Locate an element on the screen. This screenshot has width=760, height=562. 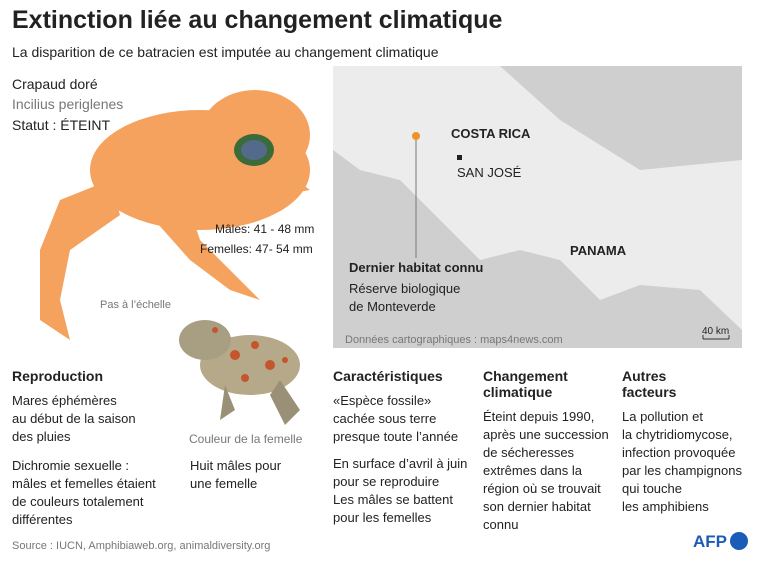
text-line: région où se trouvait is located at coordinates (542, 488).